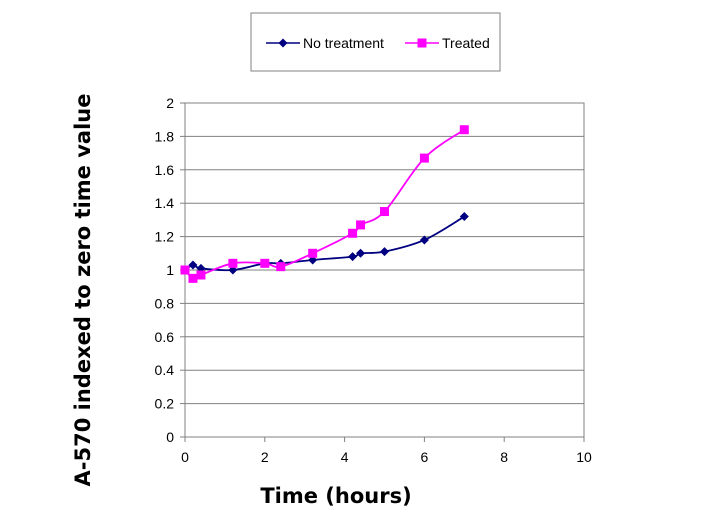  Describe the element at coordinates (165, 270) in the screenshot. I see `y-tick-labels: 0 0.2 0.4 0.6 0.8 1 1.2 1.4 1.6 1.8 2` at that location.